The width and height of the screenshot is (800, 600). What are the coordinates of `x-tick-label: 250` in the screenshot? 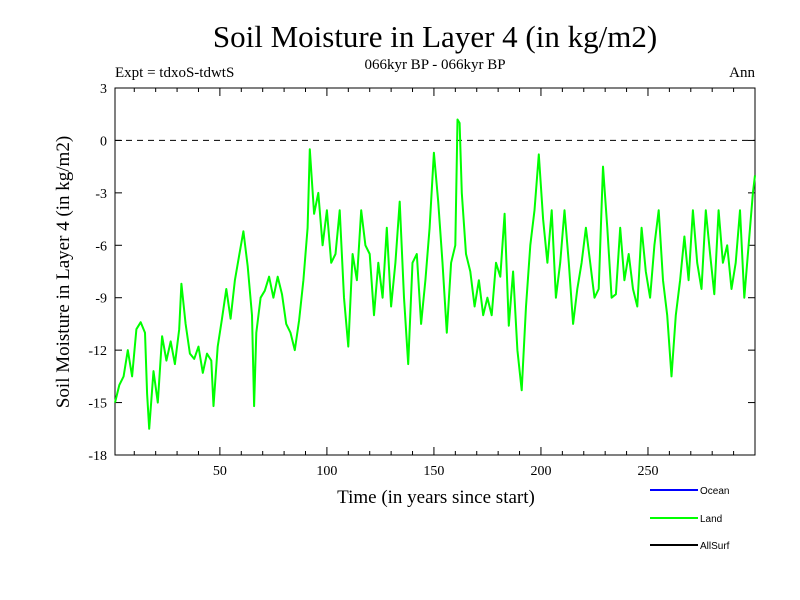 It's located at (647, 471).